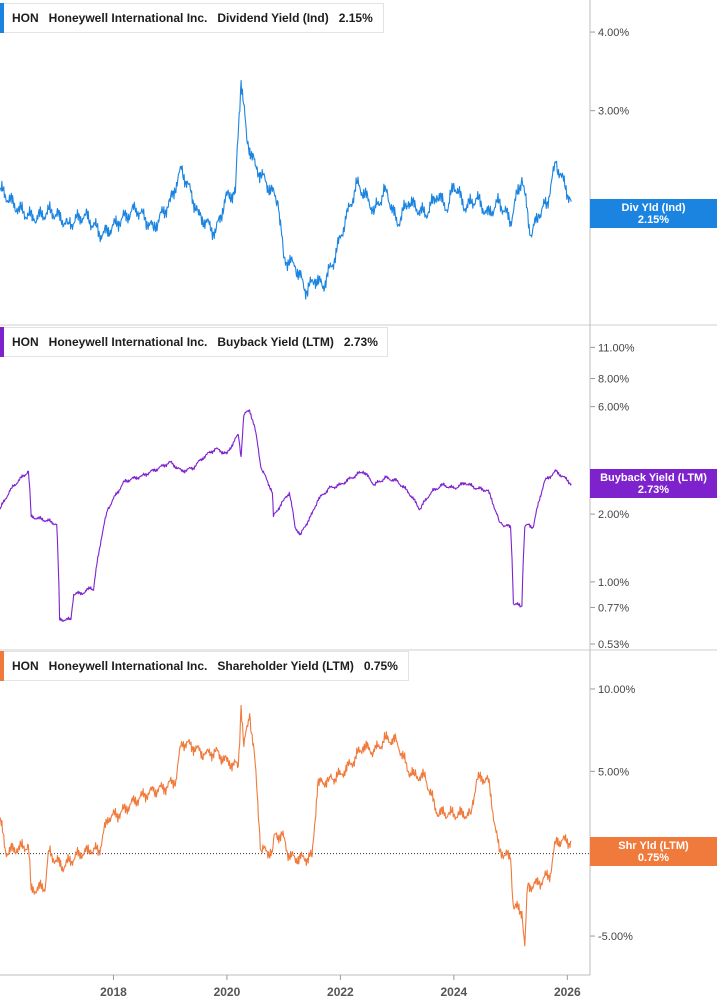 Image resolution: width=717 pixels, height=1005 pixels. I want to click on legend-metric: Shareholder Yield (LTM), so click(285, 666).